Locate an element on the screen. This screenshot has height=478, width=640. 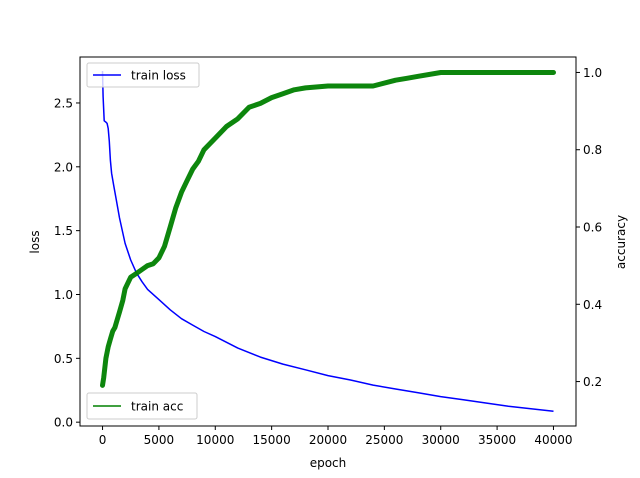
x-axis-ticks: 0 5000 10000 15000 20000 25000 30000 35000 40000 is located at coordinates (336, 436).